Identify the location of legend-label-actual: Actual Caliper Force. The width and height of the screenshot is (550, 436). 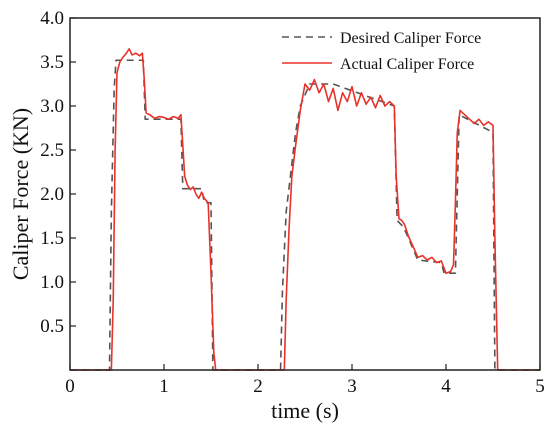
(407, 64).